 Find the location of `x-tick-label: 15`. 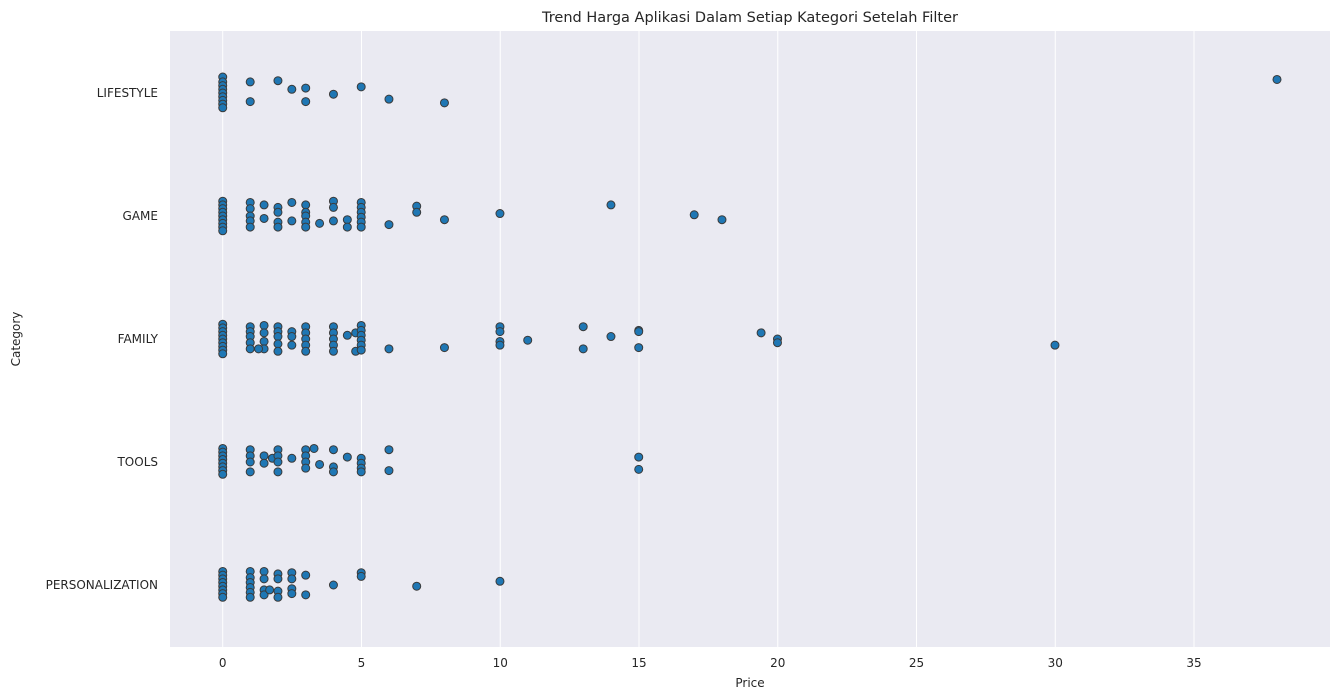

x-tick-label: 15 is located at coordinates (638, 663).